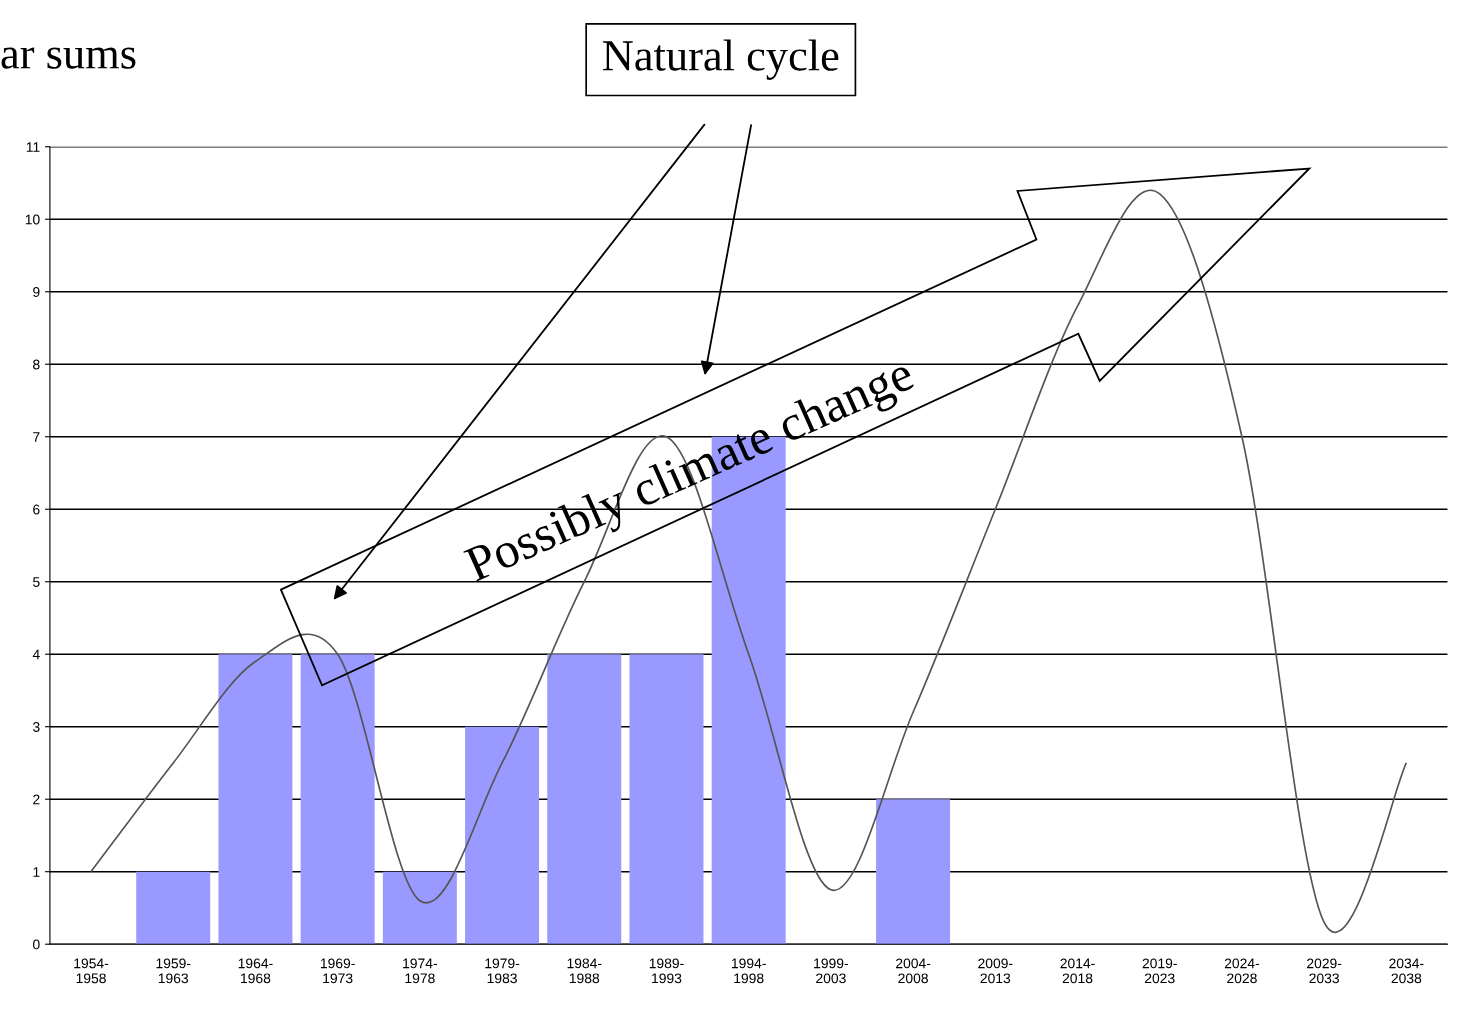 The width and height of the screenshot is (1468, 1012). I want to click on y-tick-label: 0, so click(36, 944).